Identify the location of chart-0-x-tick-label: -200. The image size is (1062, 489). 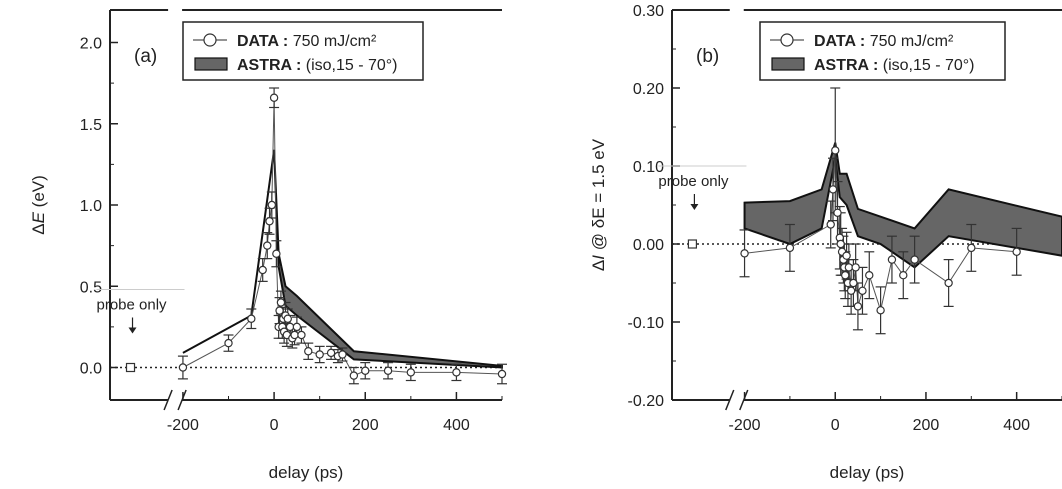
(183, 425).